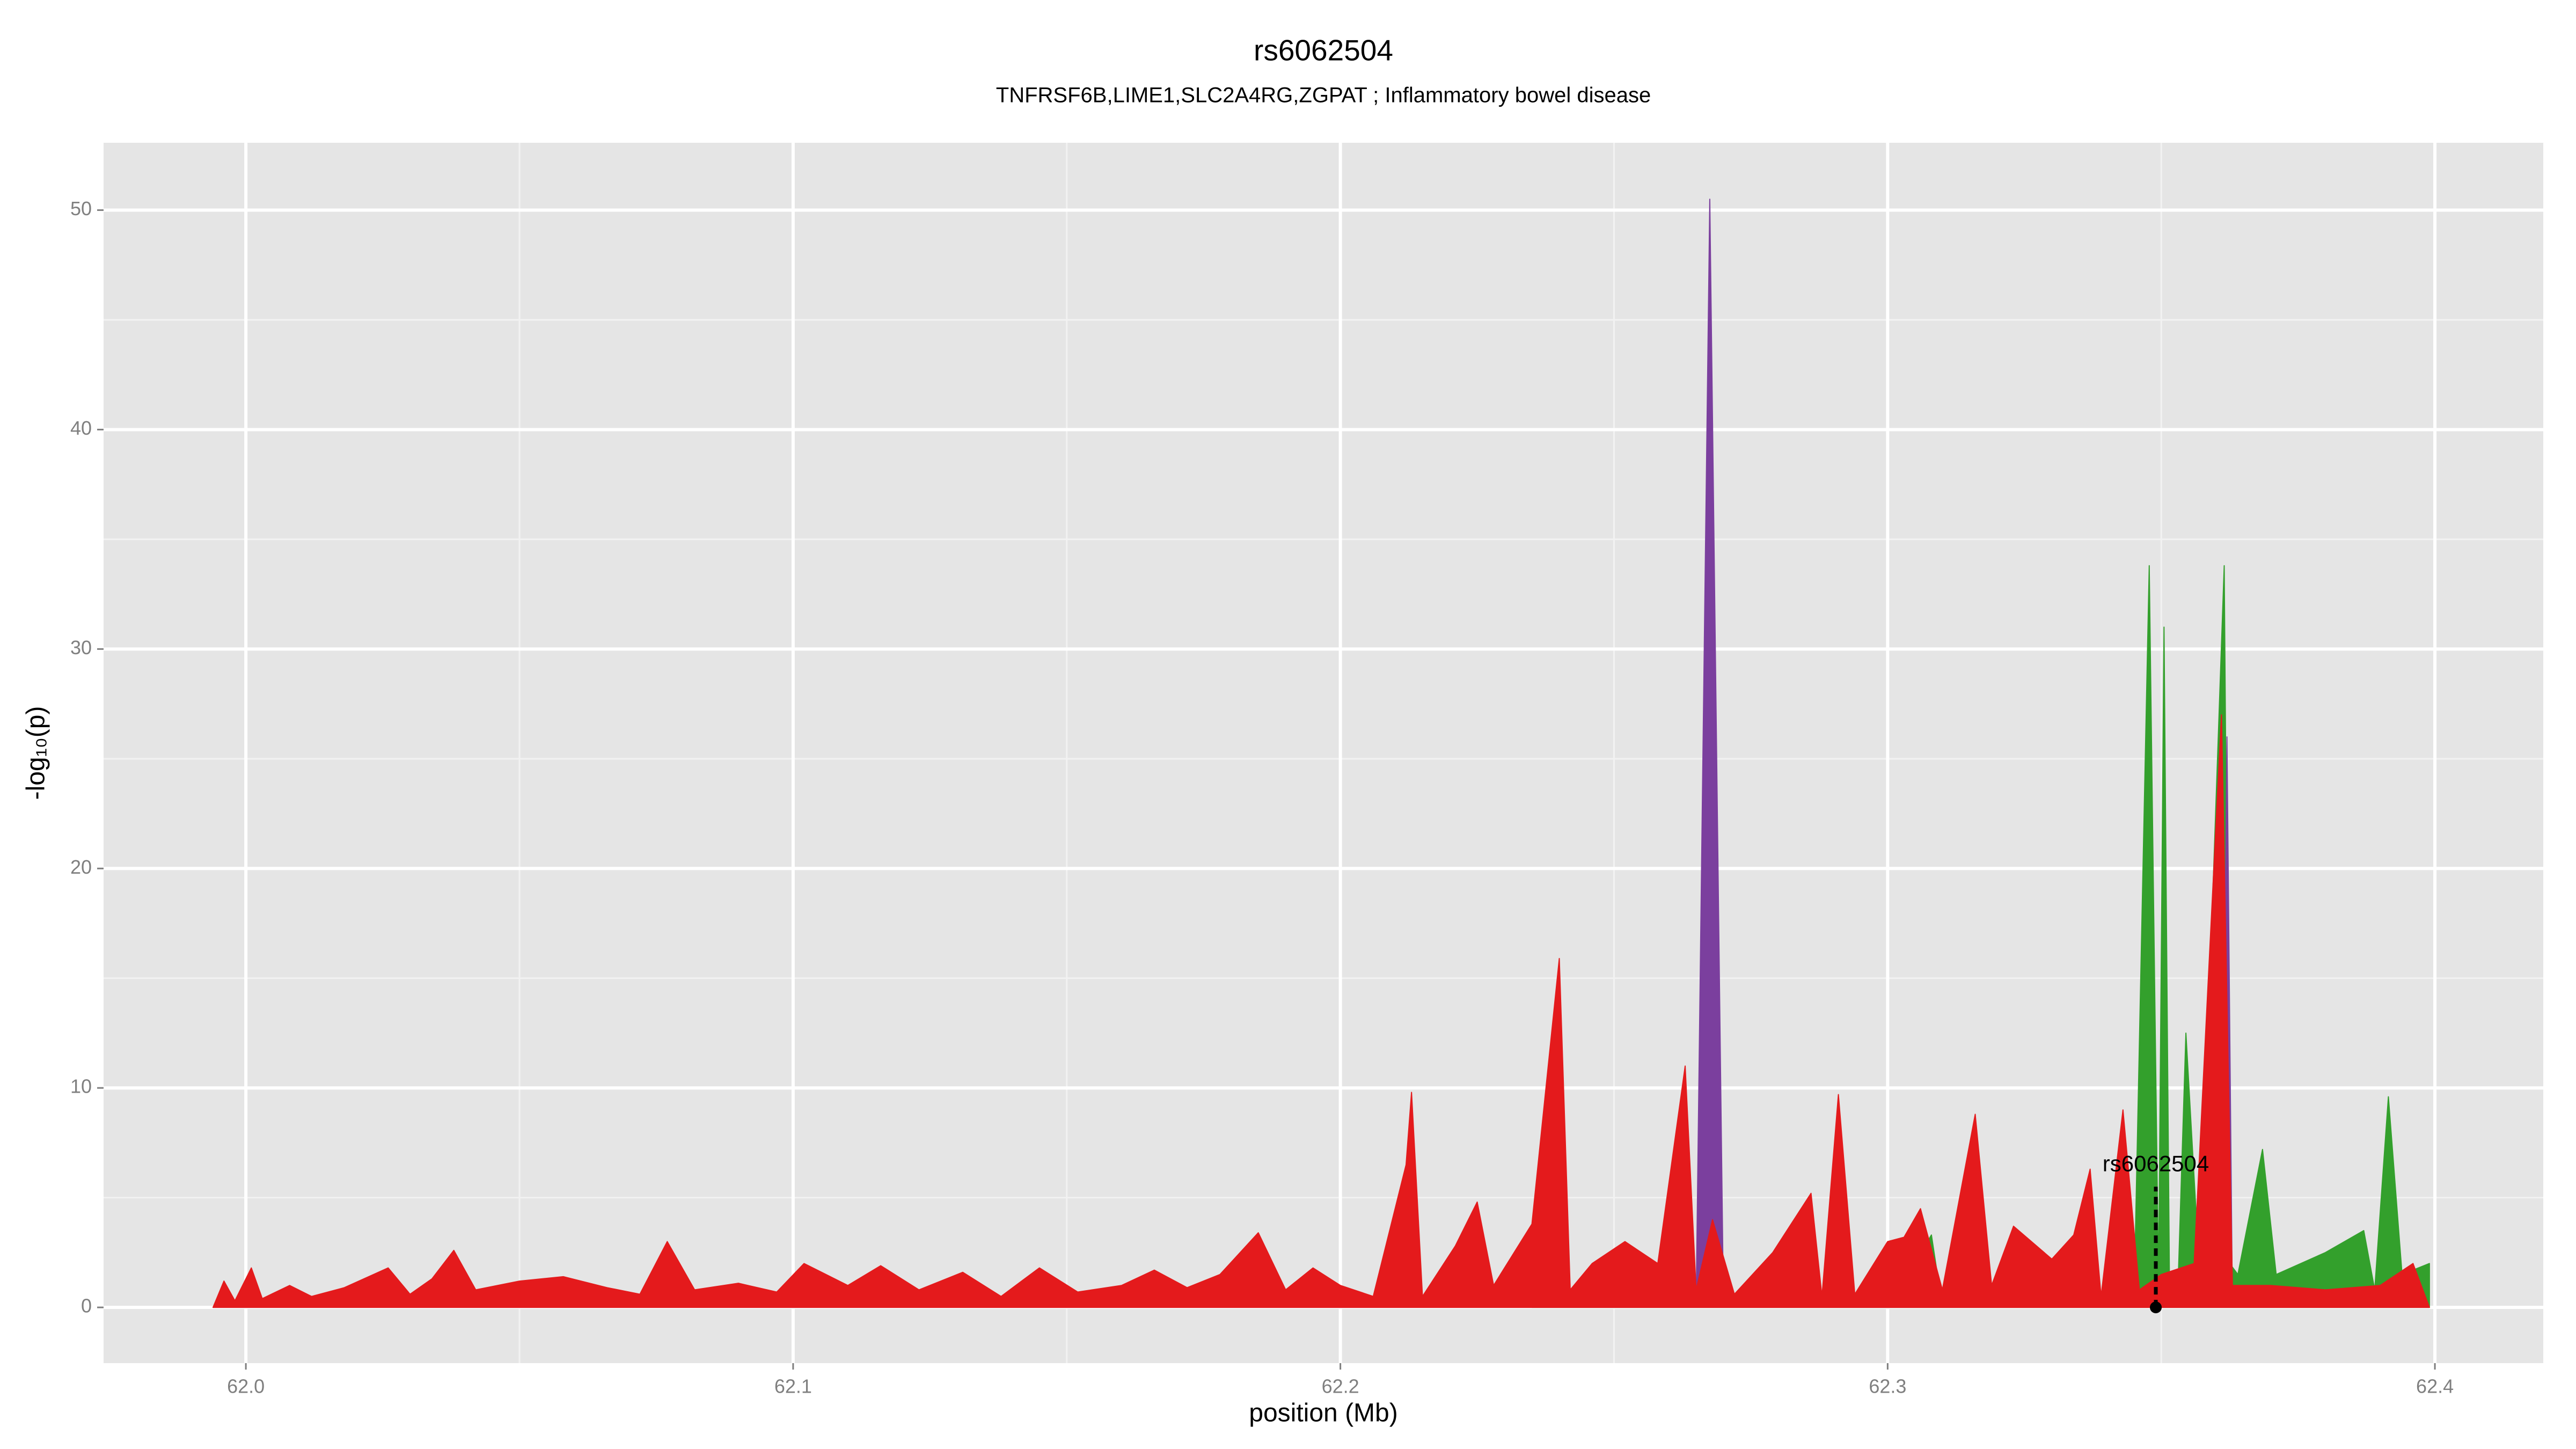  Describe the element at coordinates (1340, 1386) in the screenshot. I see `x-tick-label: 62.2` at that location.